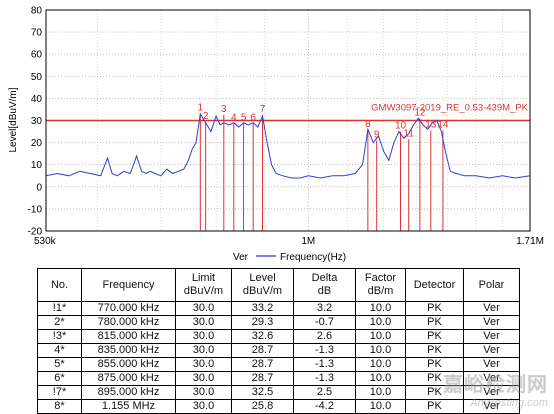 This screenshot has width=554, height=414. What do you see at coordinates (530, 241) in the screenshot?
I see `x-tick-label: 1.71M` at bounding box center [530, 241].